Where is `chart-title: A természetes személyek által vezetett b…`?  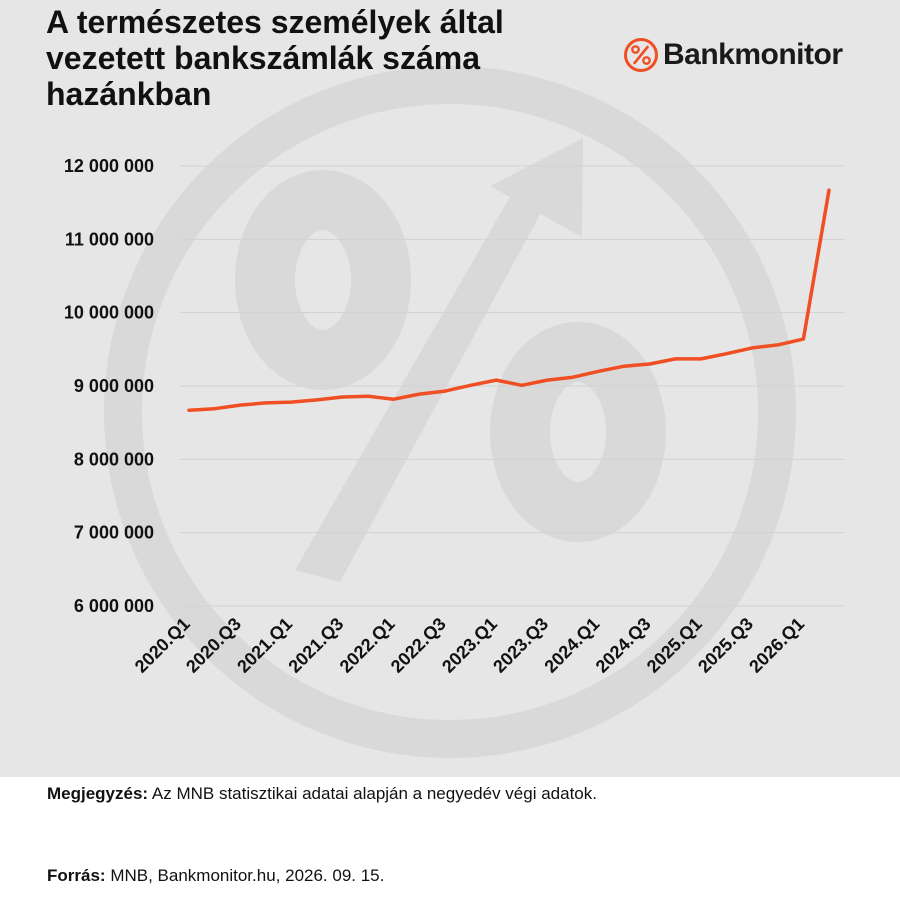 chart-title: A természetes személyek által vezetett b… is located at coordinates (275, 58).